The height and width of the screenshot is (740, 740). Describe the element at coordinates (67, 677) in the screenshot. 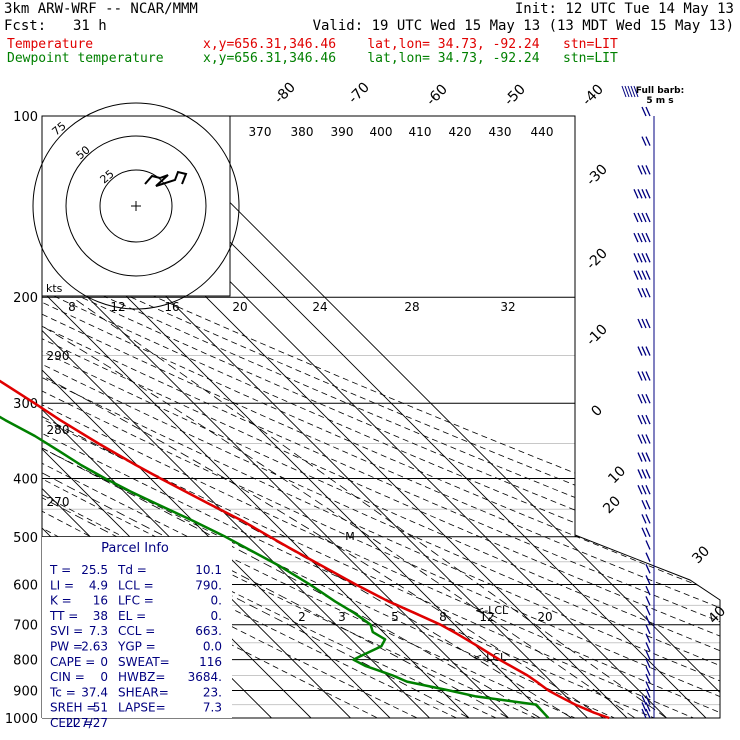

I see `parcel-row-label: CIN =` at that location.